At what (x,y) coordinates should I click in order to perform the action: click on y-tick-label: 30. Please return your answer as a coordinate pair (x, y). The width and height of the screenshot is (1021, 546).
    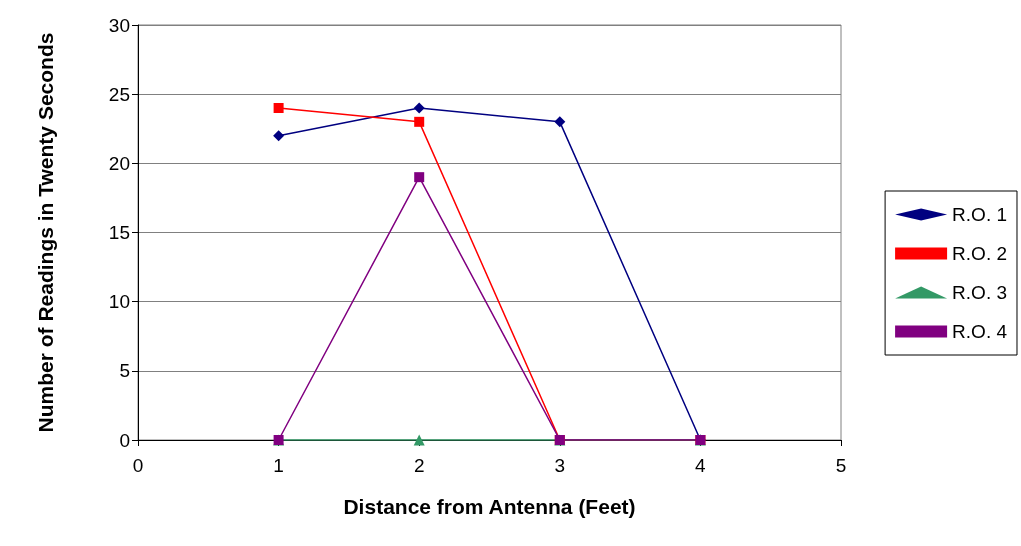
    Looking at the image, I should click on (119, 25).